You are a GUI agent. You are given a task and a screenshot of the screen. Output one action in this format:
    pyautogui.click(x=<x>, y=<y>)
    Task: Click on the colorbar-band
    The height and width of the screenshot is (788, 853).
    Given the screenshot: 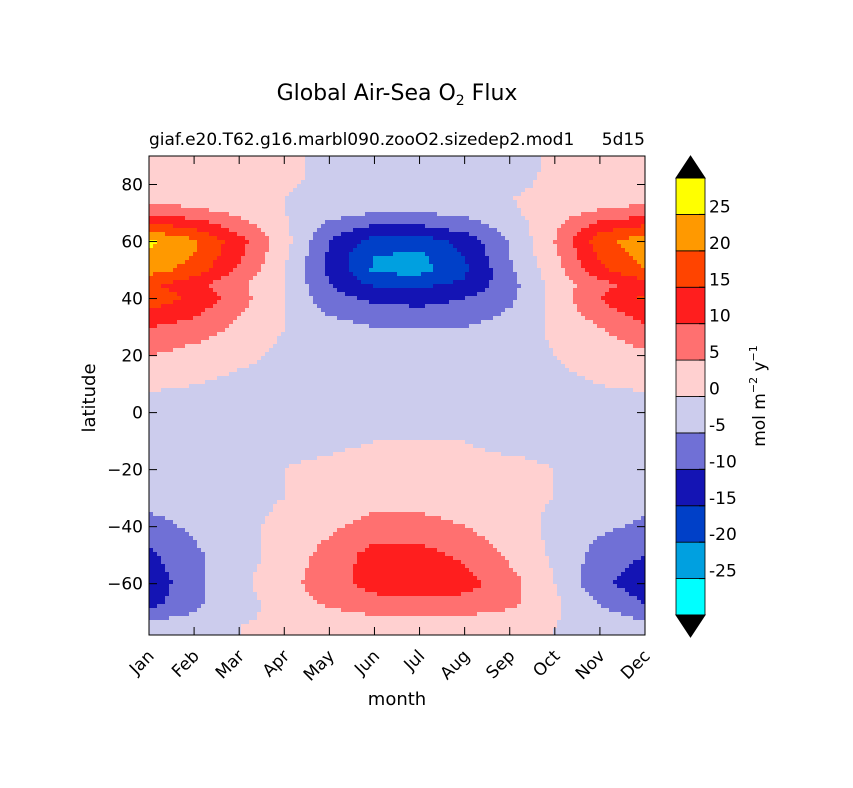 What is the action you would take?
    pyautogui.click(x=690, y=196)
    